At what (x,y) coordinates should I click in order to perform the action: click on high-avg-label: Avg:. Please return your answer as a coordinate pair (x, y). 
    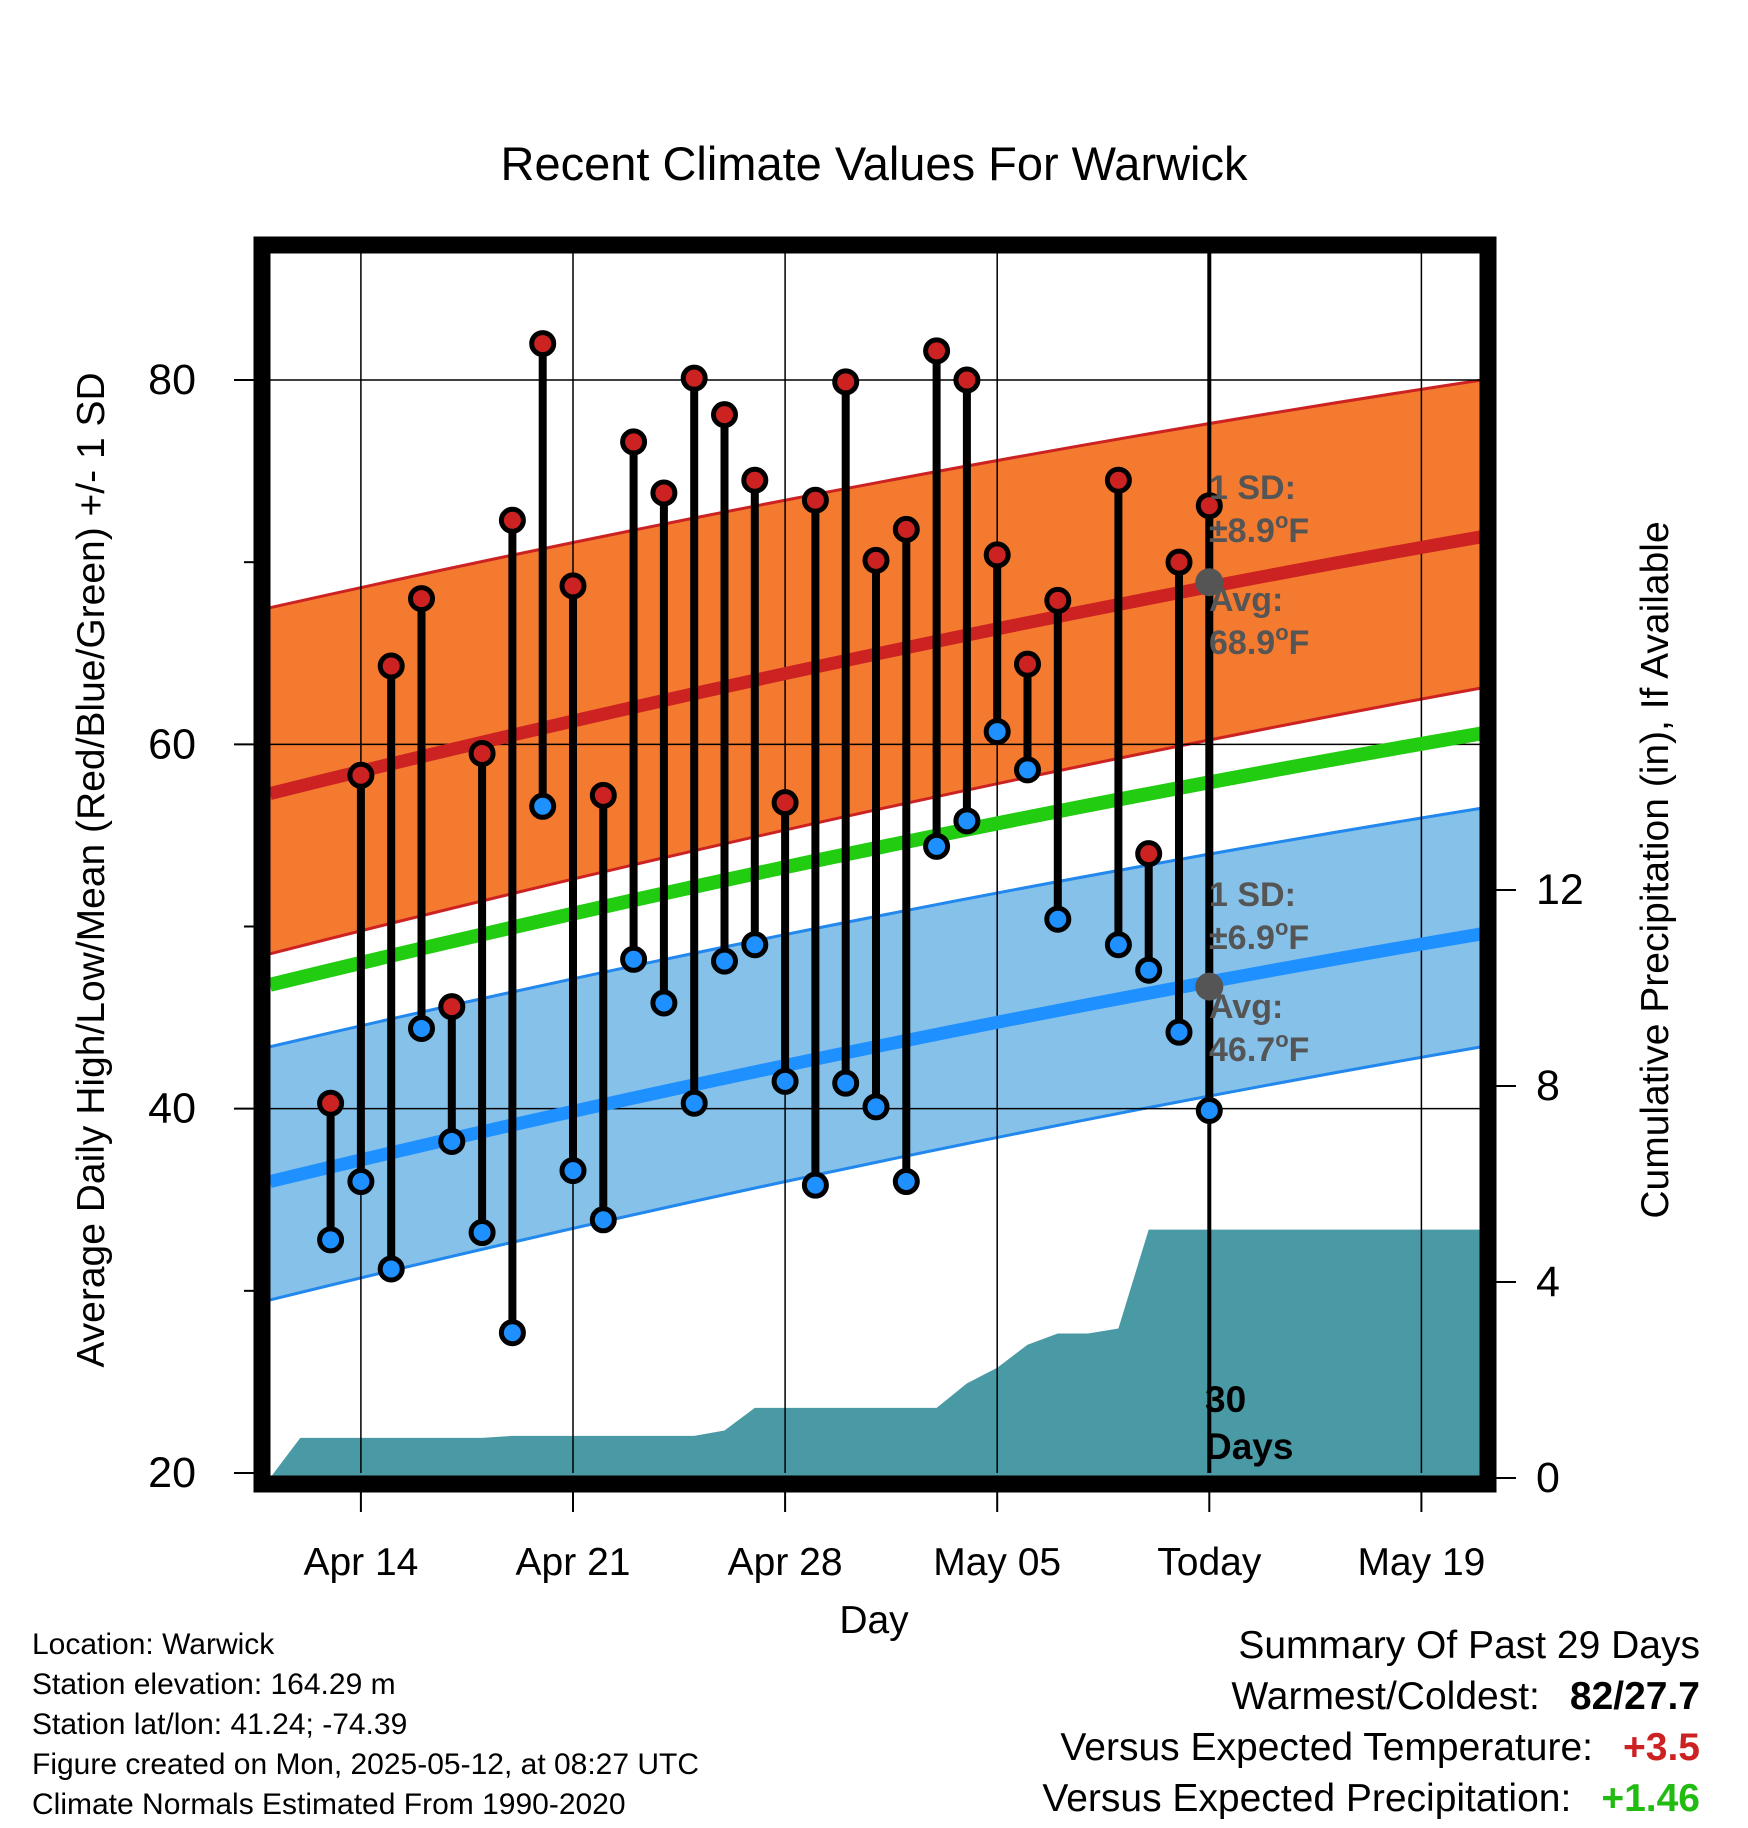
    Looking at the image, I should click on (1246, 600).